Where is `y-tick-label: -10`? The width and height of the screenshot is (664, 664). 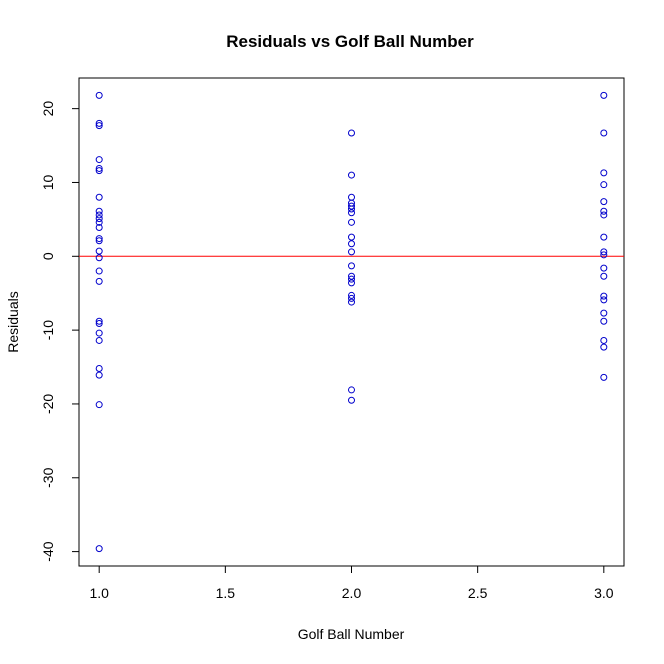
y-tick-label: -10 is located at coordinates (48, 330).